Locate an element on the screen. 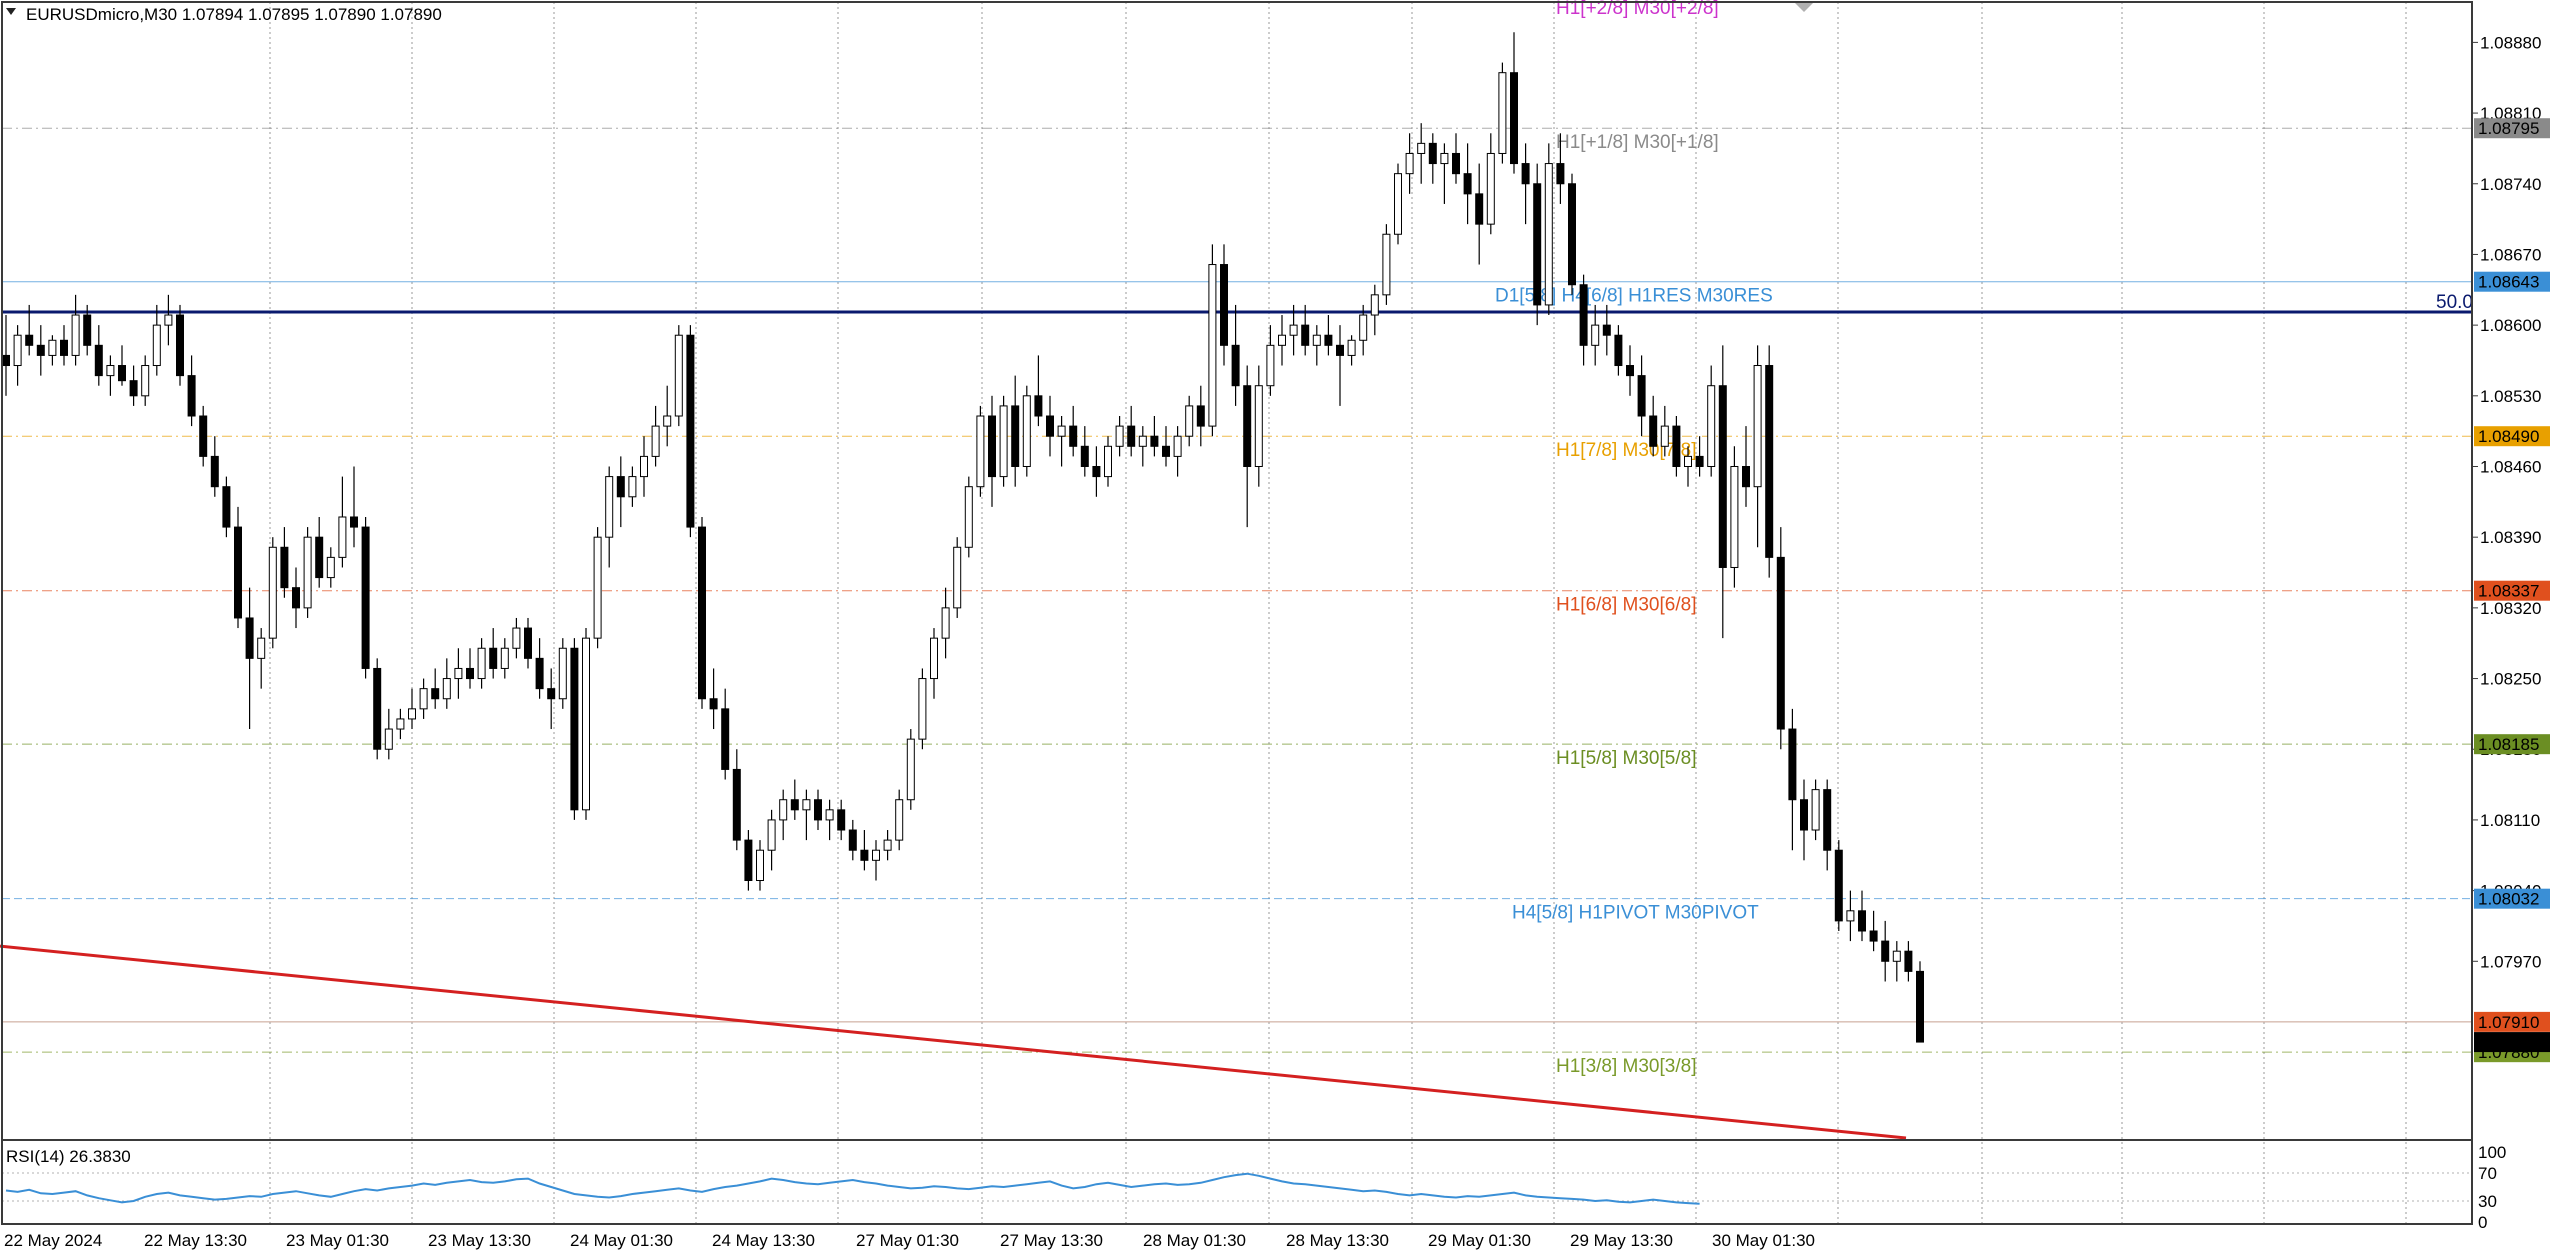 This screenshot has width=2560, height=1256. level-label: H1[3/8] M30[3/8] is located at coordinates (1626, 1066).